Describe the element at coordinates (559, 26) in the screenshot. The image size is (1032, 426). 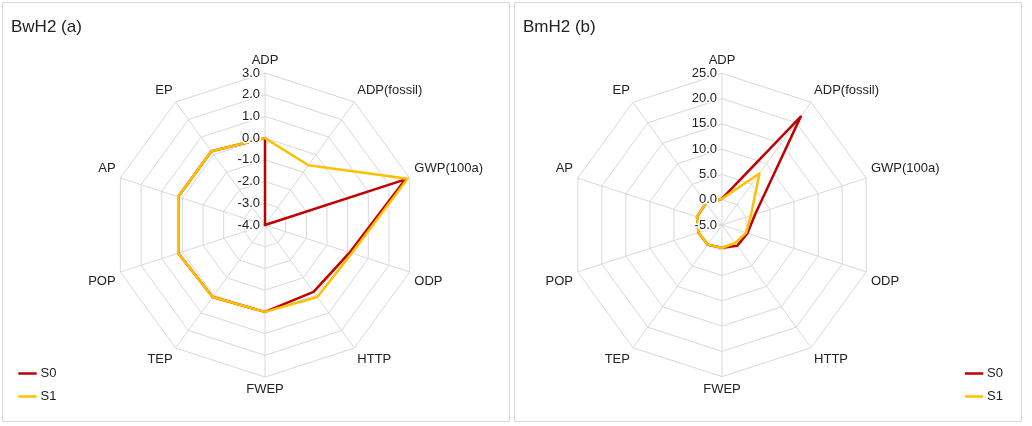
I see `chart-title: BmH2 (b)` at that location.